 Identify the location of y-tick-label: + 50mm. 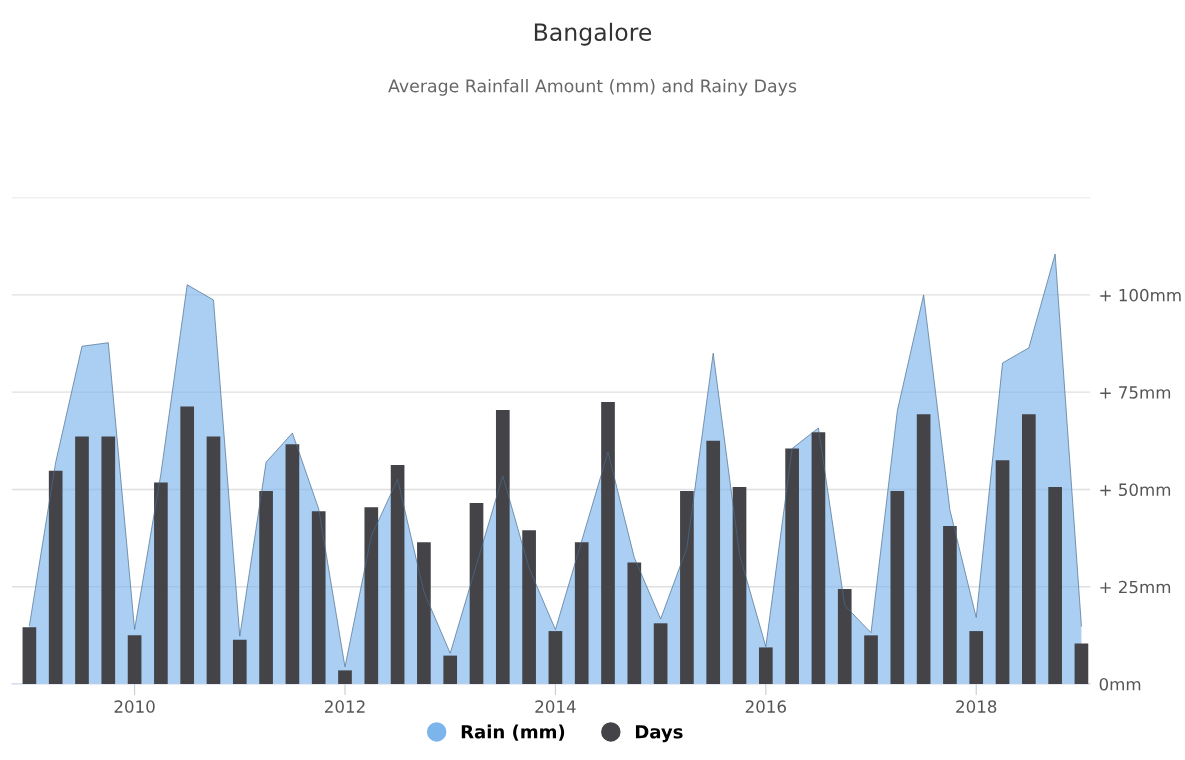
(1135, 490).